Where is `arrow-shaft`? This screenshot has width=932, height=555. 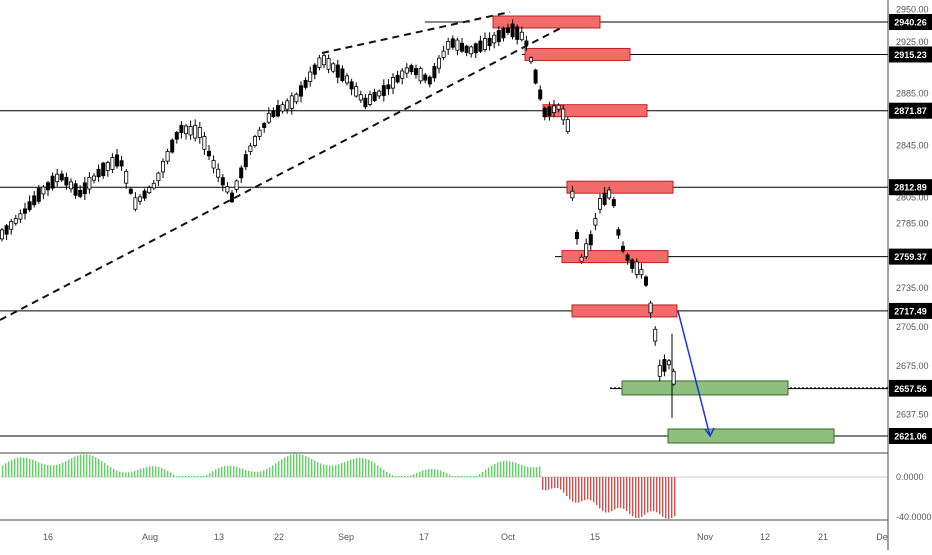
arrow-shaft is located at coordinates (694, 373).